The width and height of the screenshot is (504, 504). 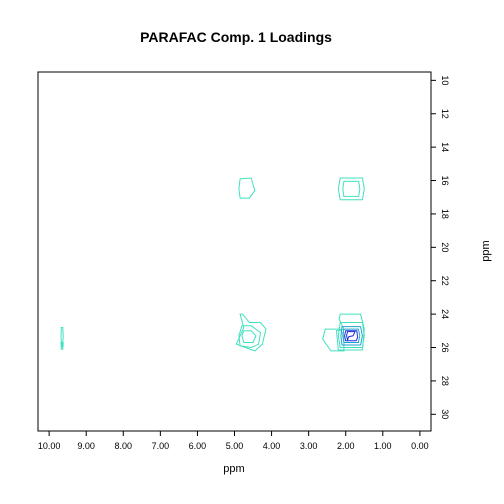 What do you see at coordinates (309, 446) in the screenshot?
I see `x-tick-label: 3.00` at bounding box center [309, 446].